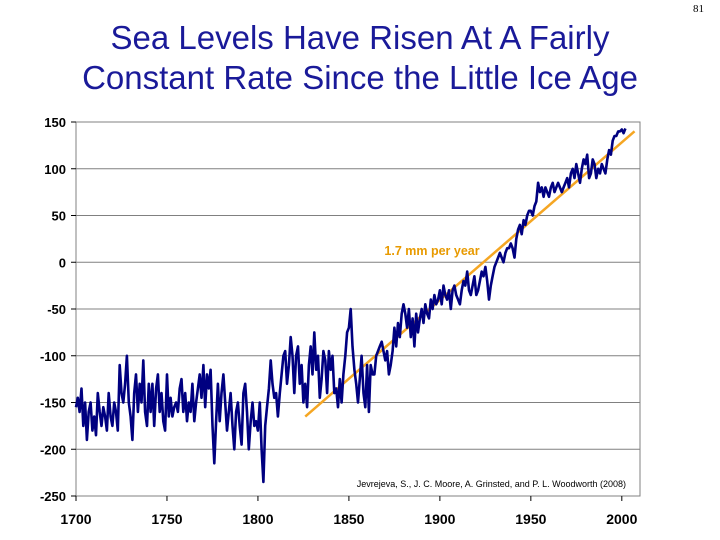  Describe the element at coordinates (439, 519) in the screenshot. I see `x-tick-label: 1900` at that location.